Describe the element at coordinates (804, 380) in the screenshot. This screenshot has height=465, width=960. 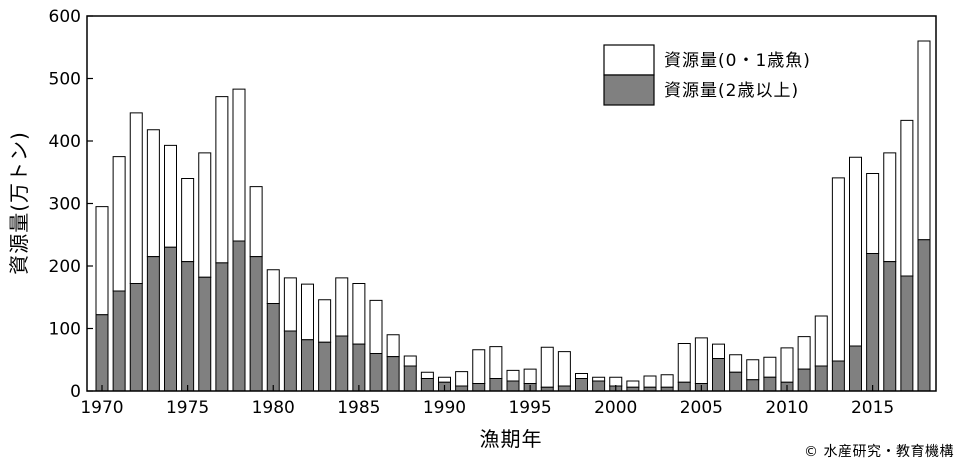
I see `bar-age2plus-2011` at that location.